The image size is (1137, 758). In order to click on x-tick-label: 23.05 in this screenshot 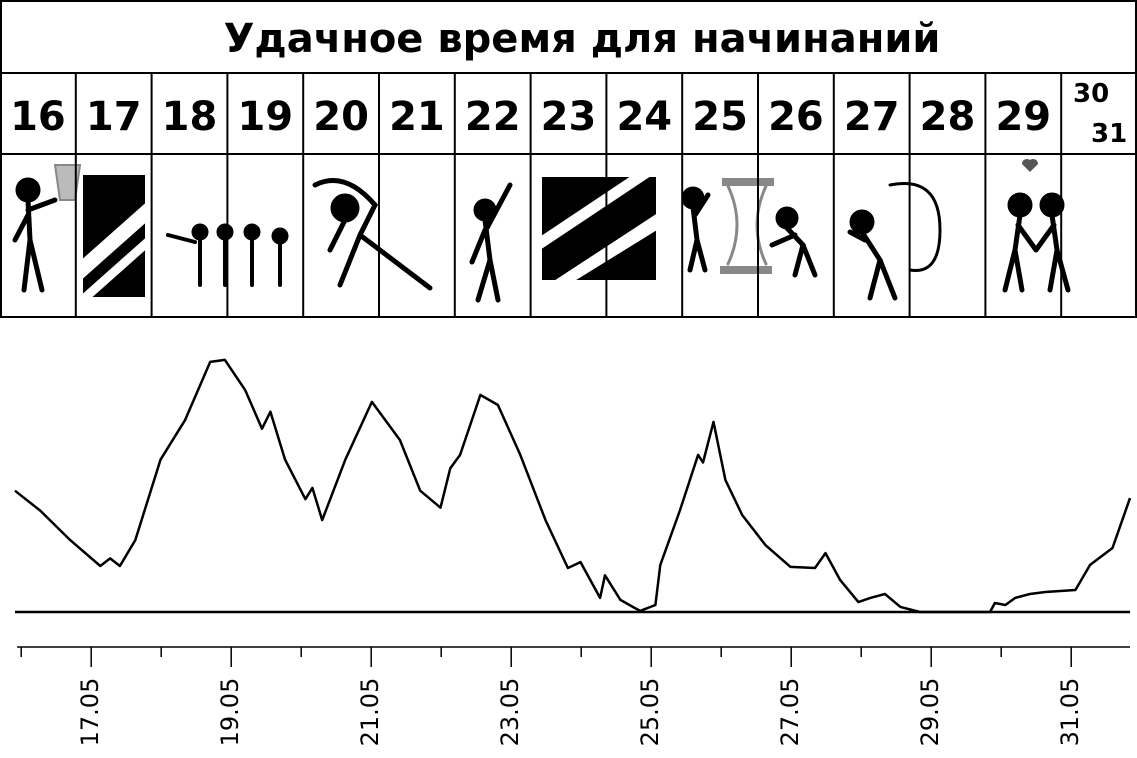, I will do `click(510, 712)`.